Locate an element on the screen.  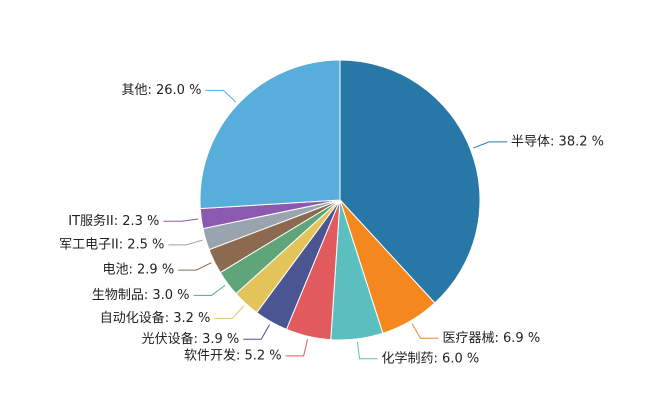
data-label: 电池: 2.9 % is located at coordinates (139, 270).